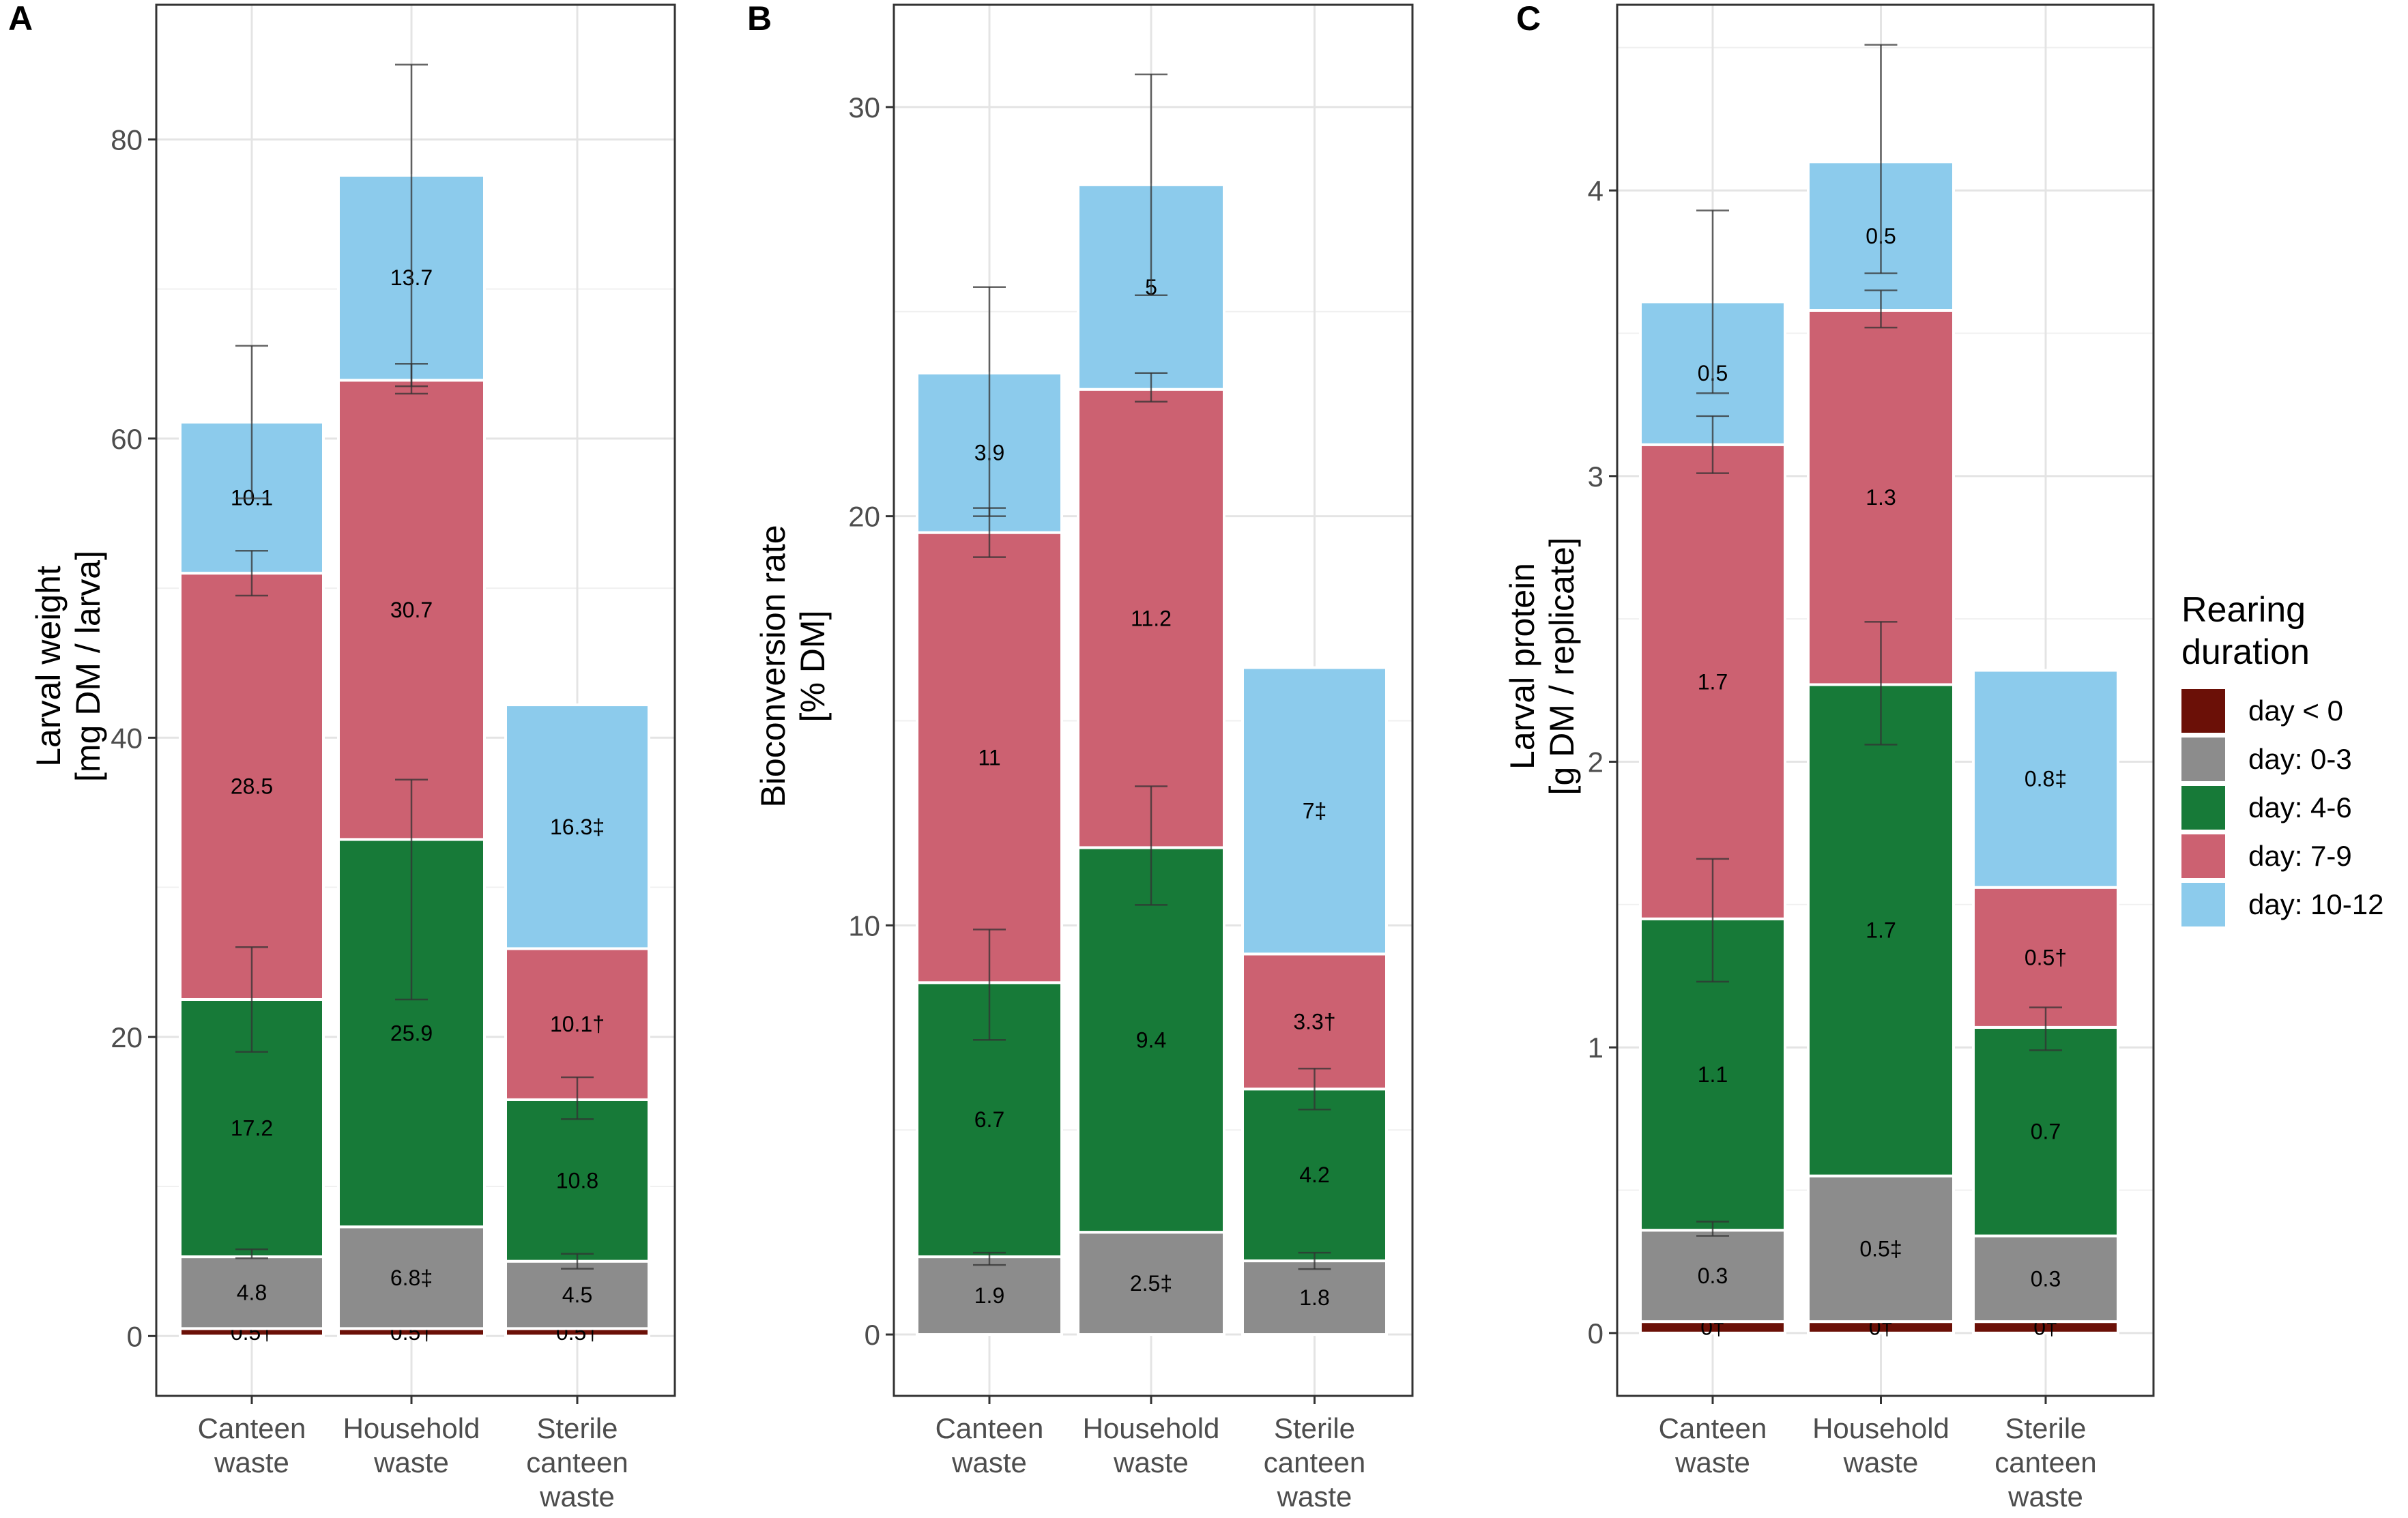 The image size is (2408, 1518). Describe the element at coordinates (2243, 610) in the screenshot. I see `legend-title: Rearing` at that location.